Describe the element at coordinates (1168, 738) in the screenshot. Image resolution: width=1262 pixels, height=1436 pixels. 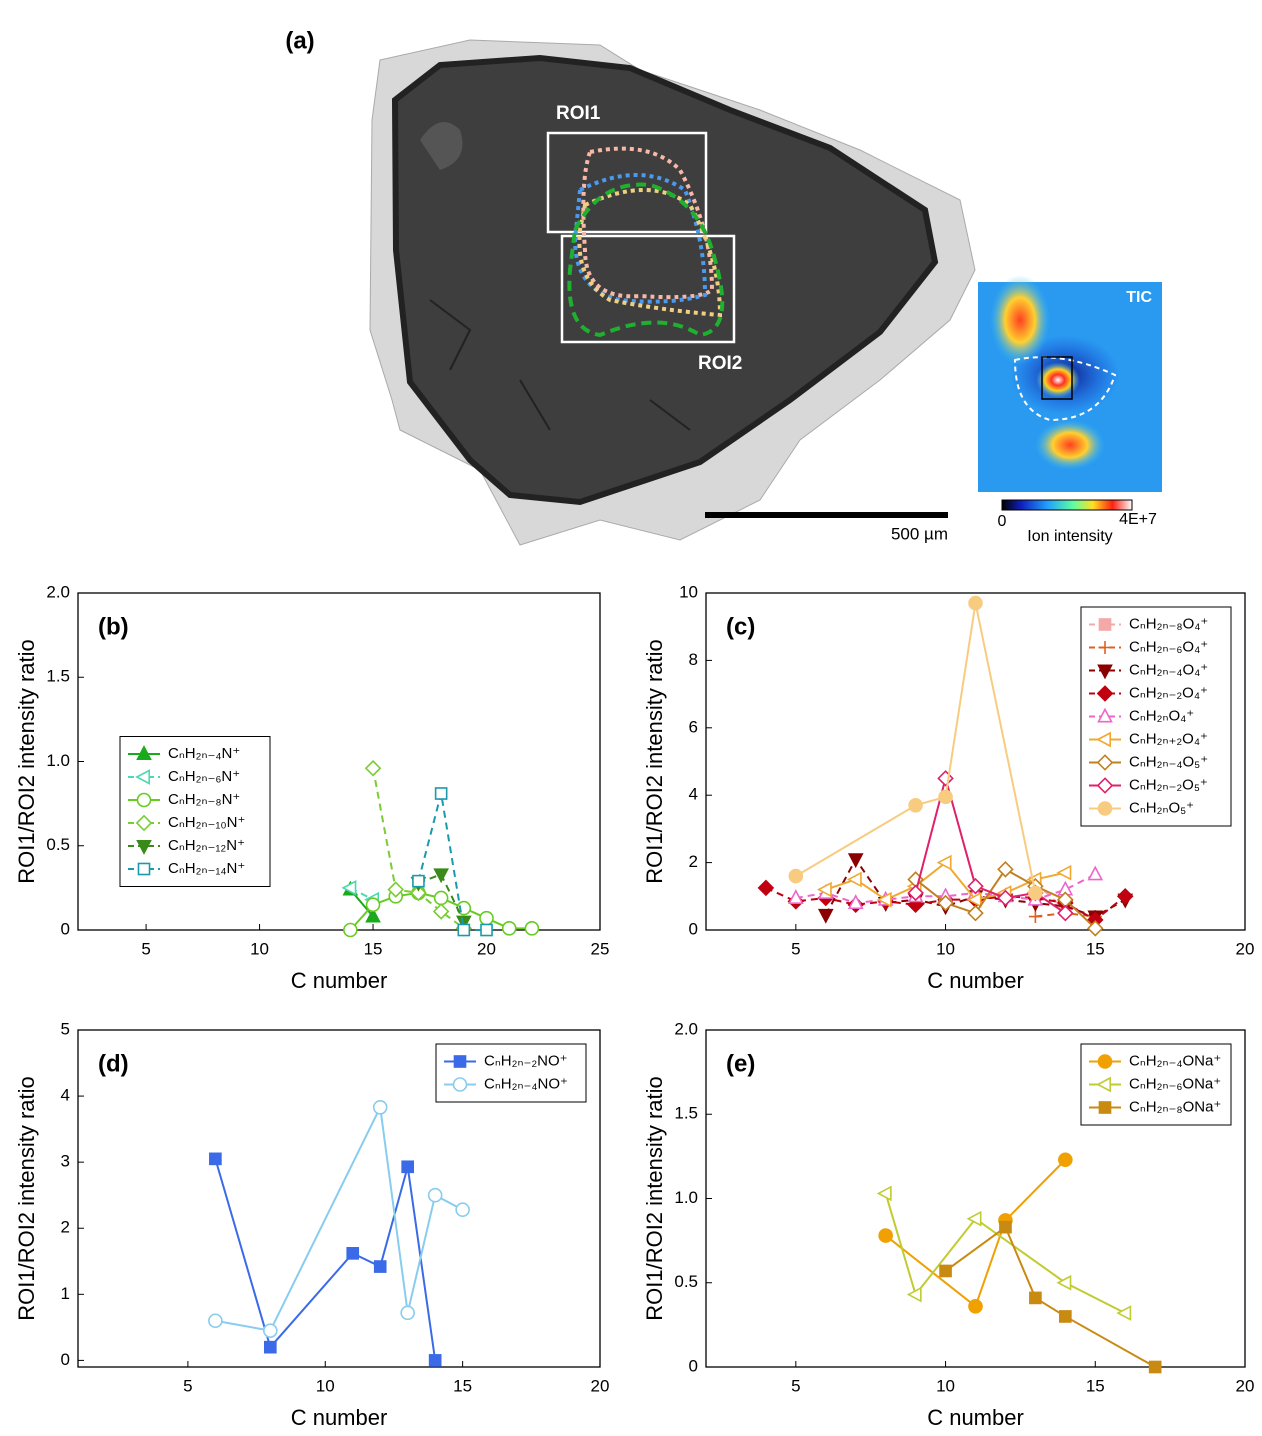
I see `legend-label: CₙH₂ₙ₊₂O₄⁺` at that location.